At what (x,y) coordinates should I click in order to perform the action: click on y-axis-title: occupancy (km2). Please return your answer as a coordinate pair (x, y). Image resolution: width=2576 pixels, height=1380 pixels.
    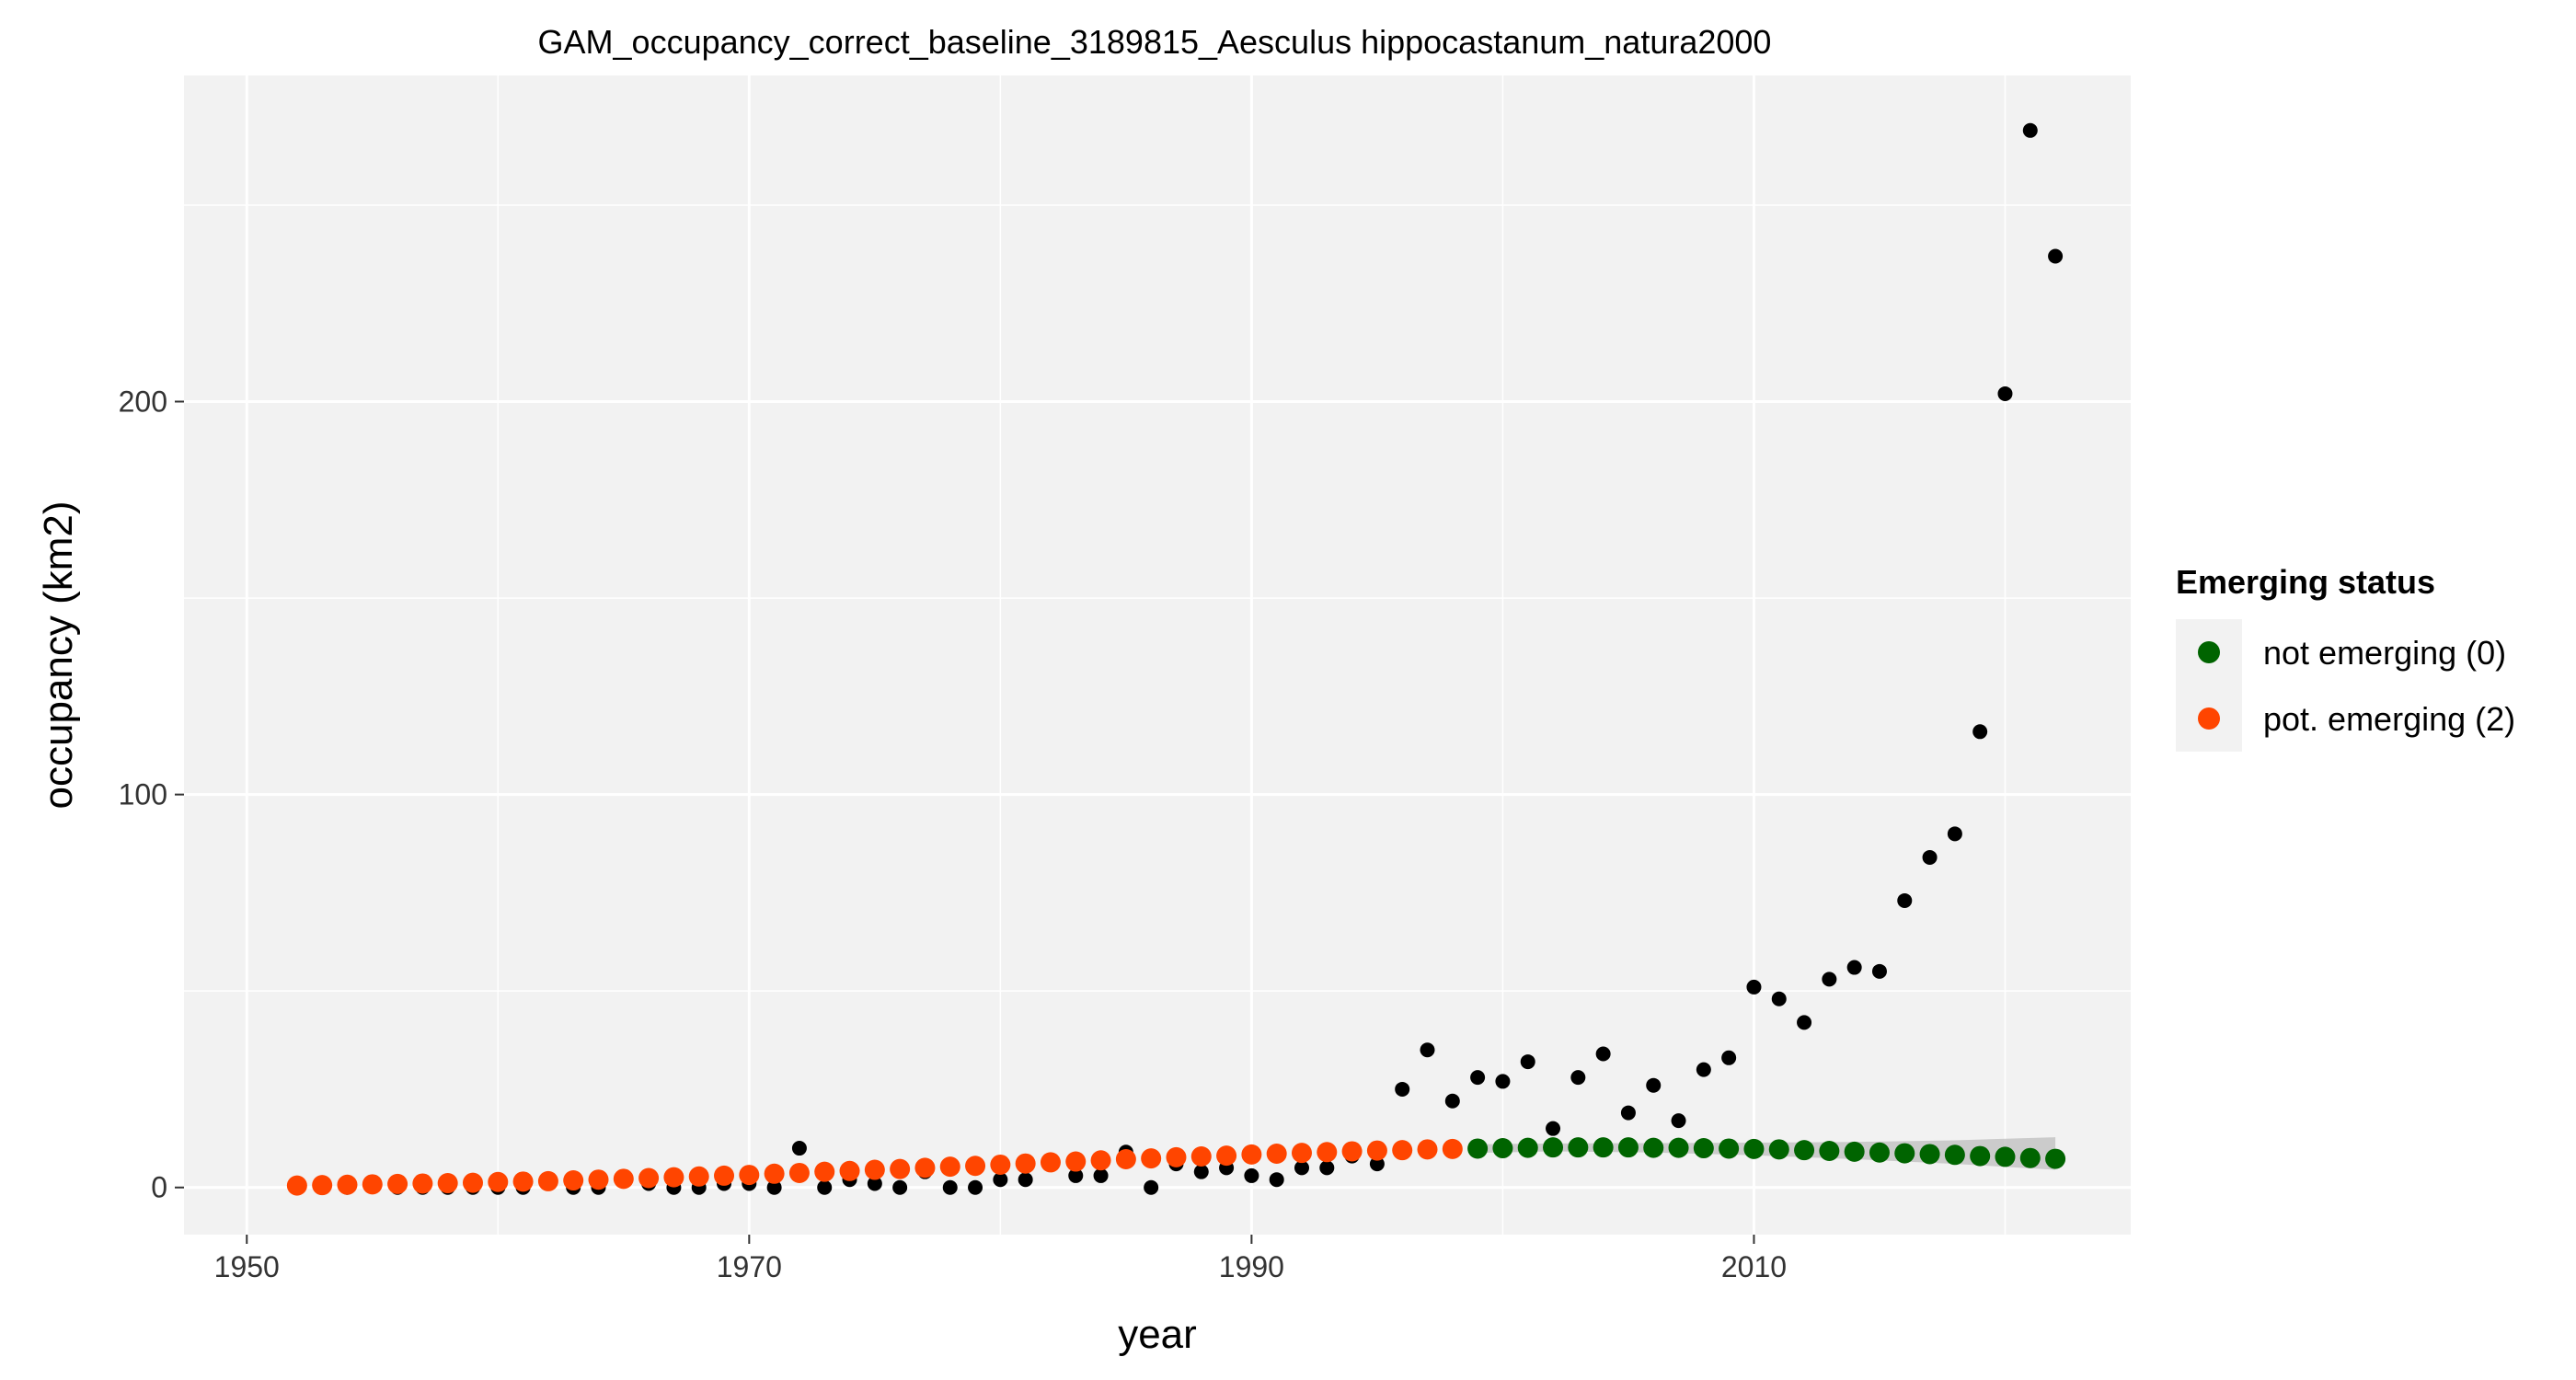
    Looking at the image, I should click on (58, 654).